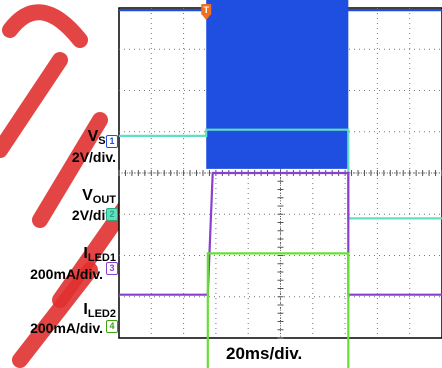 The image size is (442, 368). What do you see at coordinates (85, 253) in the screenshot?
I see `iled1-label-main: I` at bounding box center [85, 253].